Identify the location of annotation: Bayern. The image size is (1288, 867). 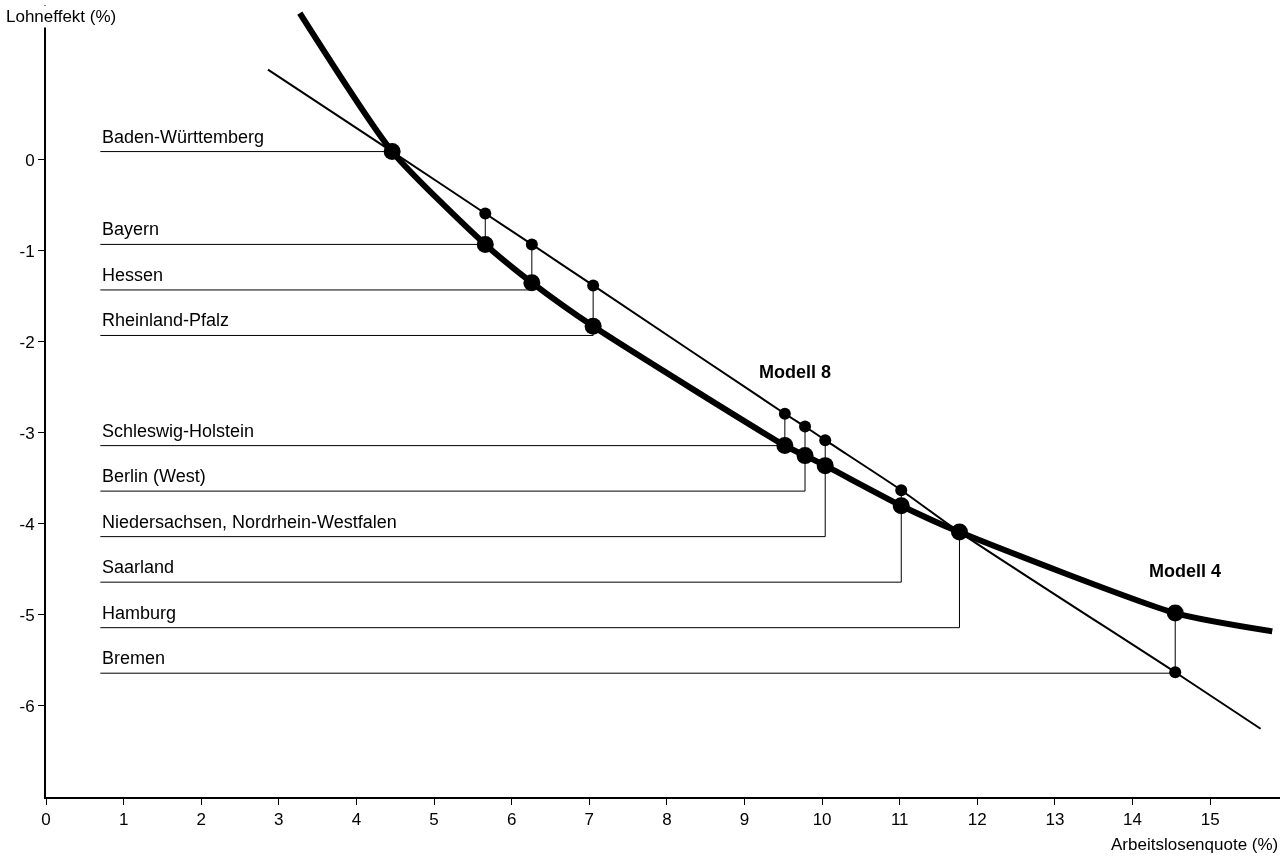
(131, 229).